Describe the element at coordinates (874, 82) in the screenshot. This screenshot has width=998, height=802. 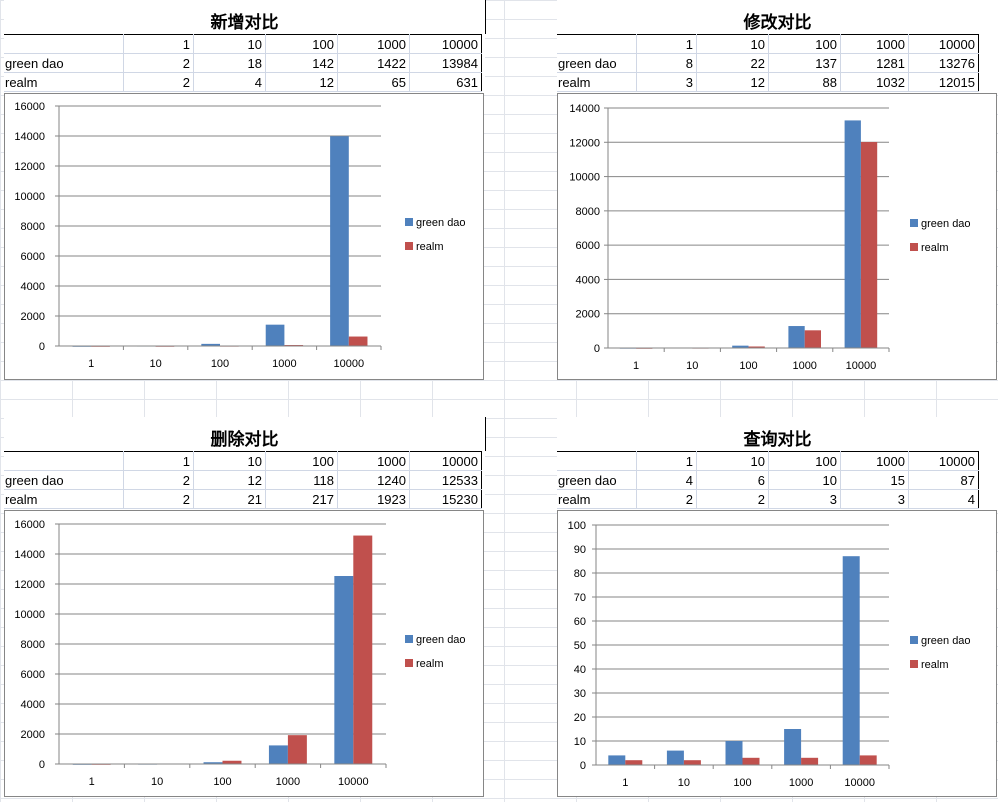
I see `value-cell: 1032` at that location.